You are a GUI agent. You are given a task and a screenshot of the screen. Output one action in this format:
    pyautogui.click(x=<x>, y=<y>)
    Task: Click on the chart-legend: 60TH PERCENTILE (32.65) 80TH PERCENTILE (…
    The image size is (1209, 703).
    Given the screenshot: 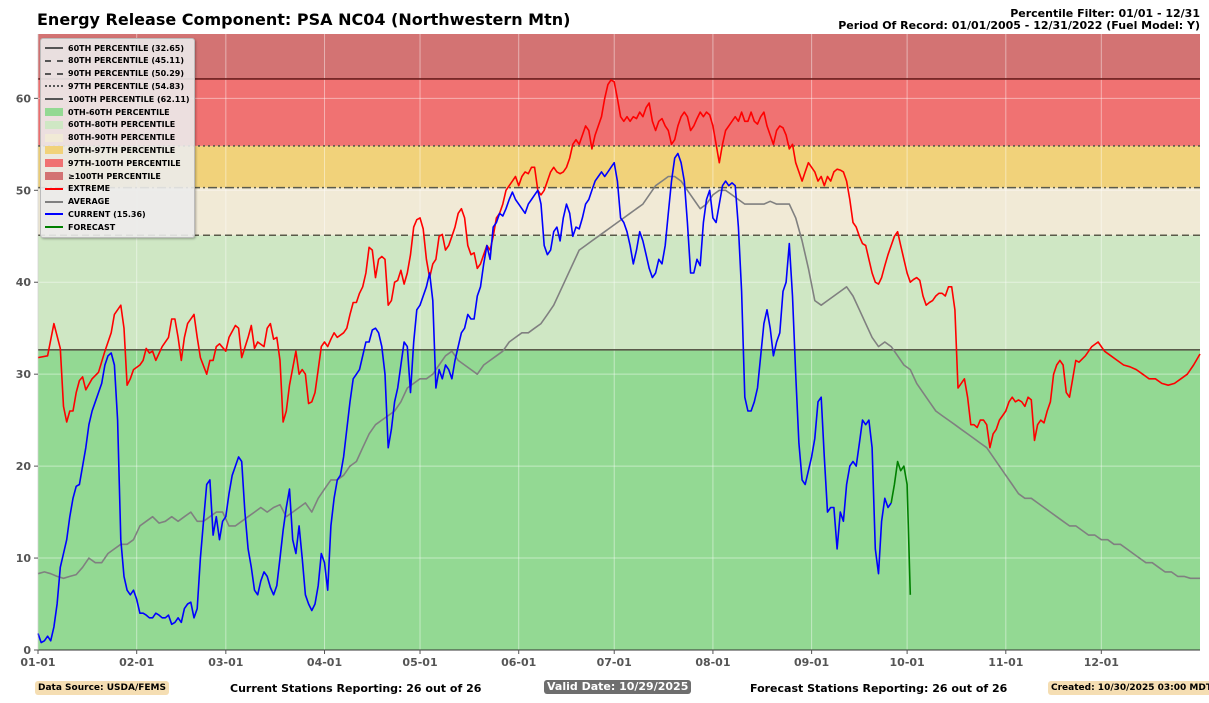 What is the action you would take?
    pyautogui.click(x=117, y=138)
    